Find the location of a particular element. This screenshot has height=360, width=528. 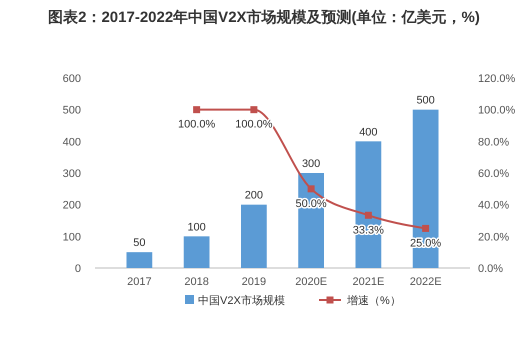

y-tick-label: 200 is located at coordinates (71, 206).